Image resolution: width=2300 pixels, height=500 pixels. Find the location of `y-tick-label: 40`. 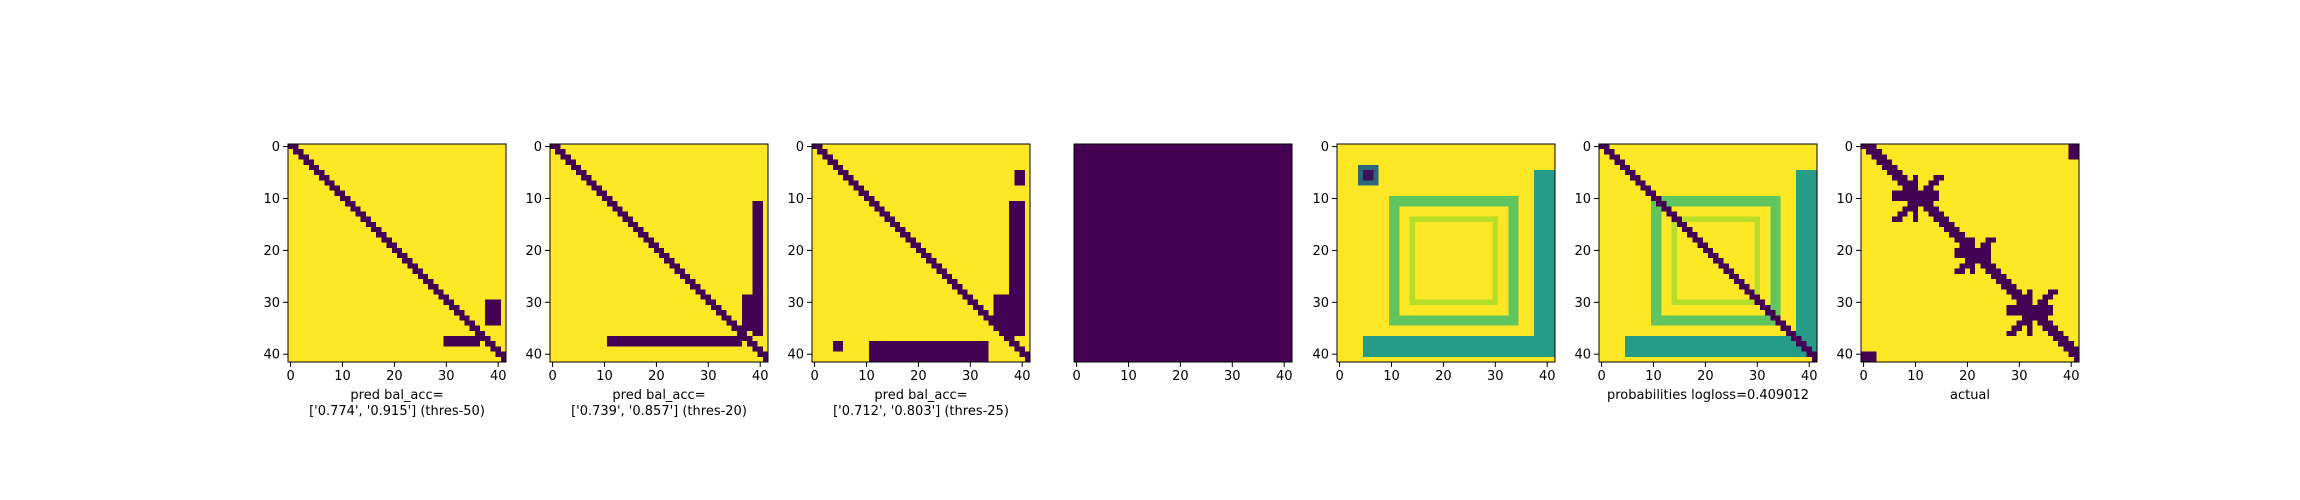

y-tick-label: 40 is located at coordinates (1844, 355).